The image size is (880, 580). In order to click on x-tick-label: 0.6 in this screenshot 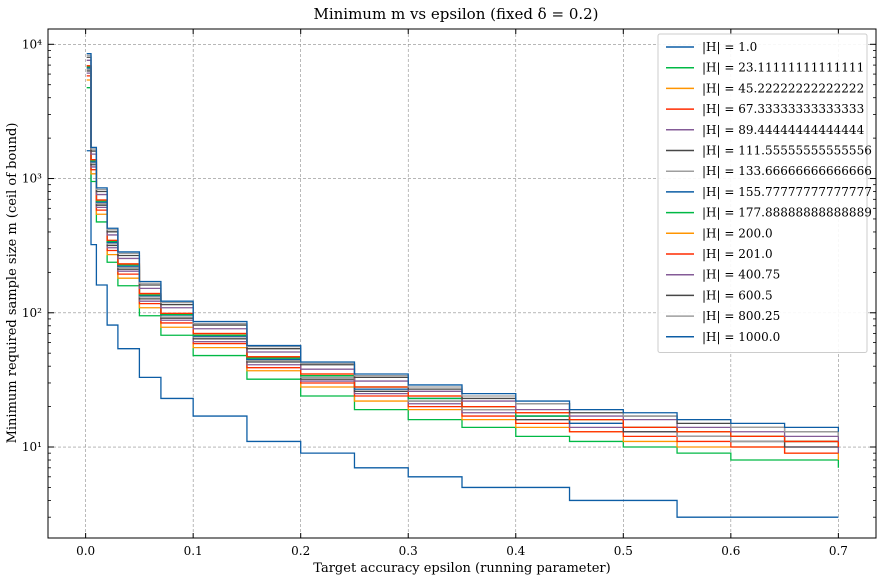, I will do `click(730, 551)`.